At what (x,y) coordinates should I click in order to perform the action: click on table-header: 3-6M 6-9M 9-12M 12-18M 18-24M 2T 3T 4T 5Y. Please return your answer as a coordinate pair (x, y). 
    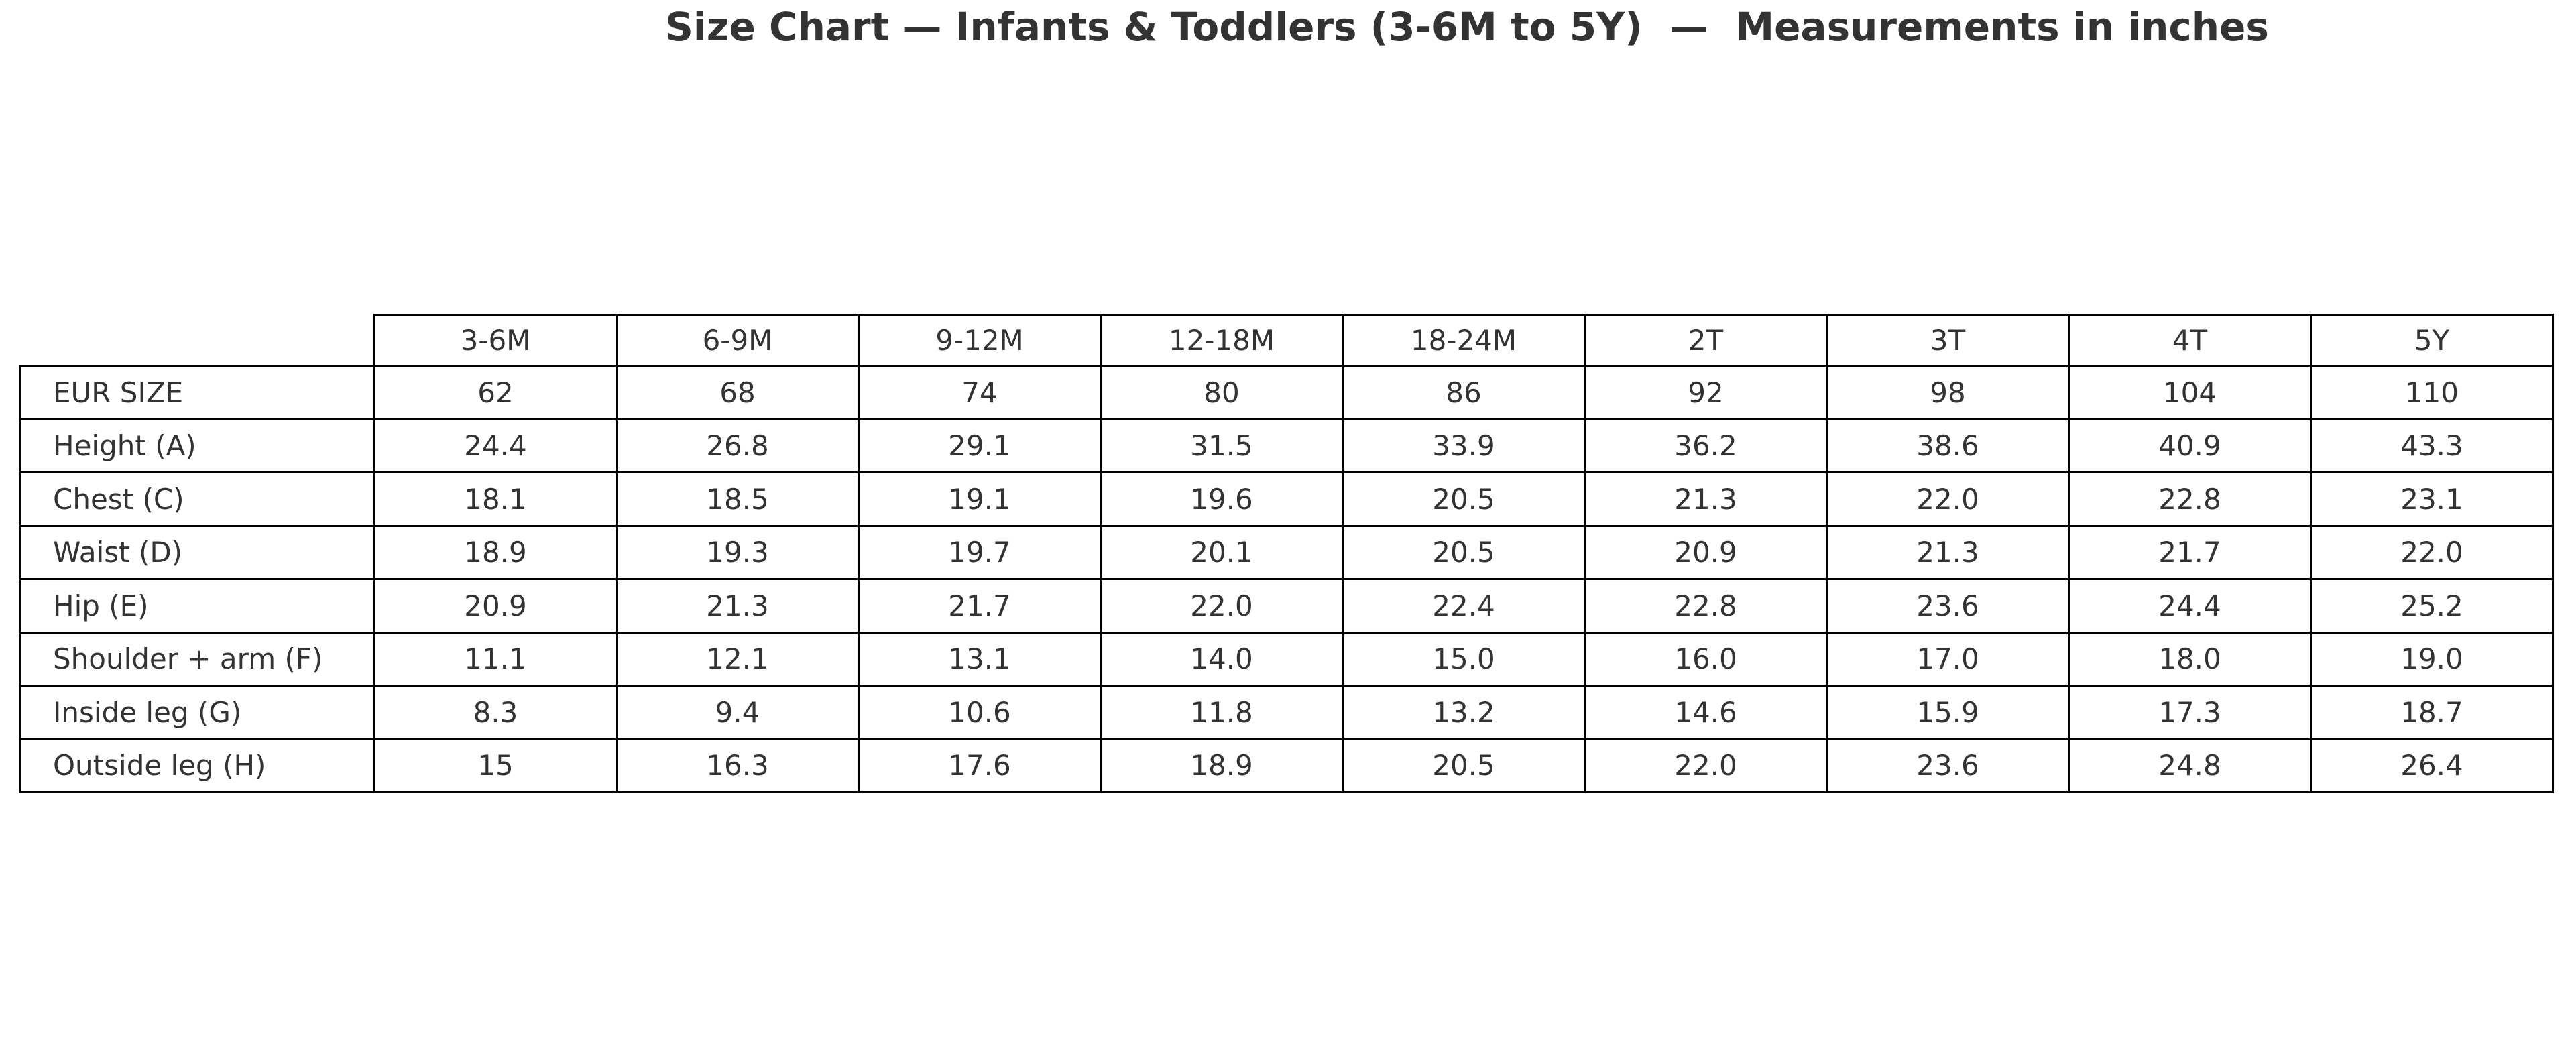
    Looking at the image, I should click on (1287, 340).